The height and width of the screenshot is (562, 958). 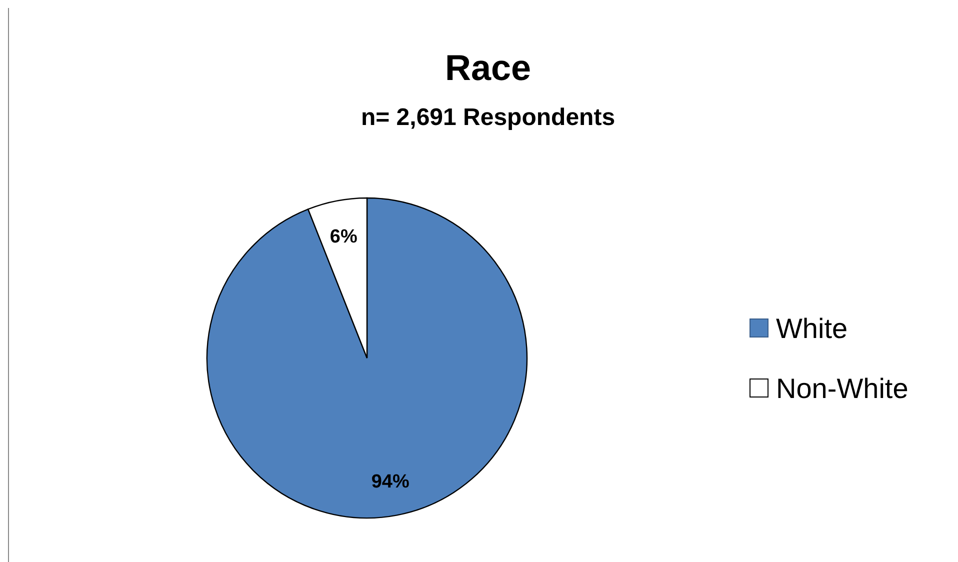 I want to click on legend-label: White, so click(x=812, y=328).